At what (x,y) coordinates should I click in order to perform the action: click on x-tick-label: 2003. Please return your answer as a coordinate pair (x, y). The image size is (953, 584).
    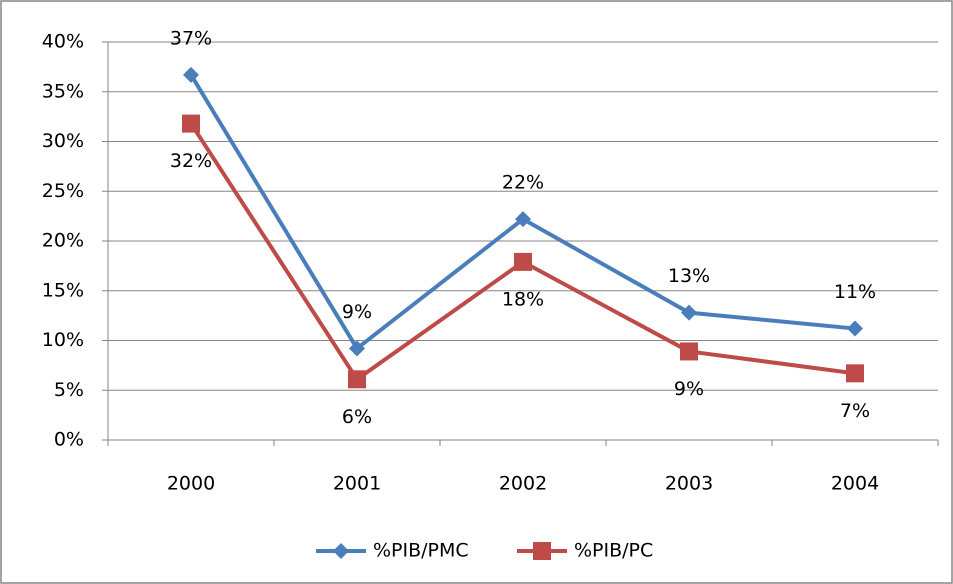
    Looking at the image, I should click on (689, 484).